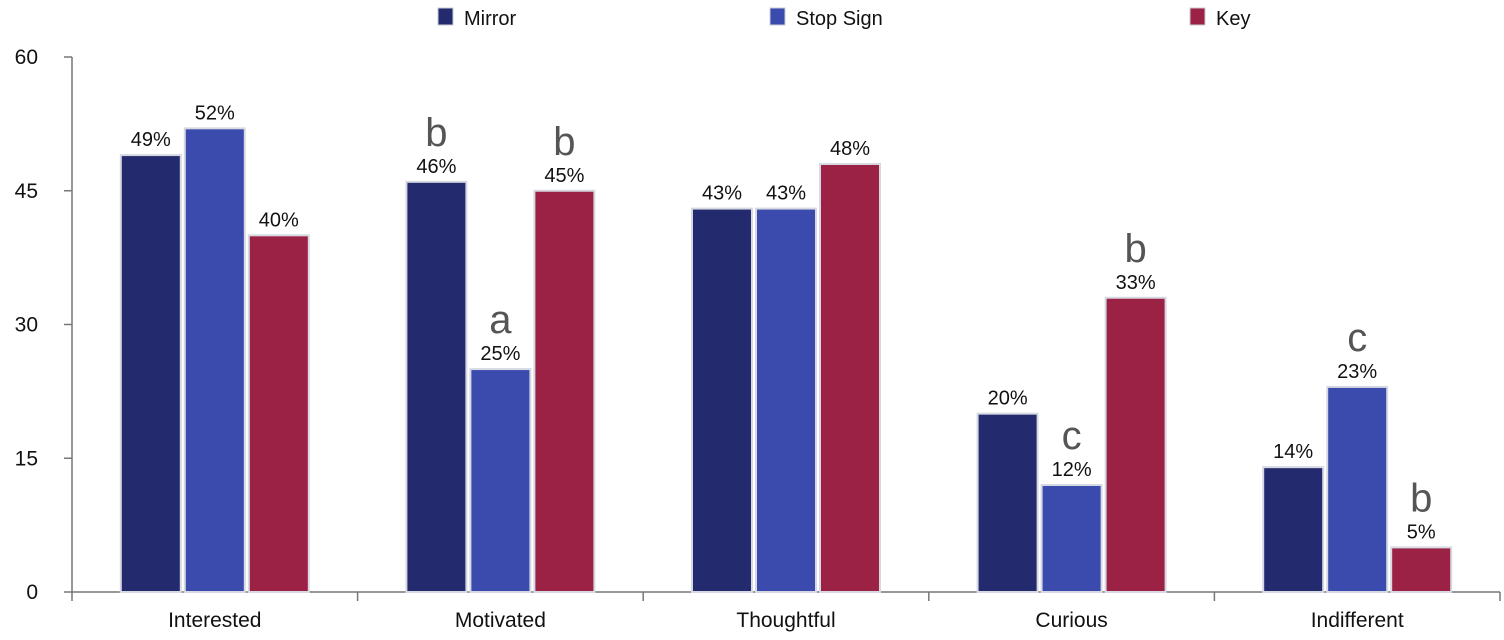 This screenshot has height=640, width=1504. Describe the element at coordinates (1357, 620) in the screenshot. I see `x-category-label: Indifferent` at that location.